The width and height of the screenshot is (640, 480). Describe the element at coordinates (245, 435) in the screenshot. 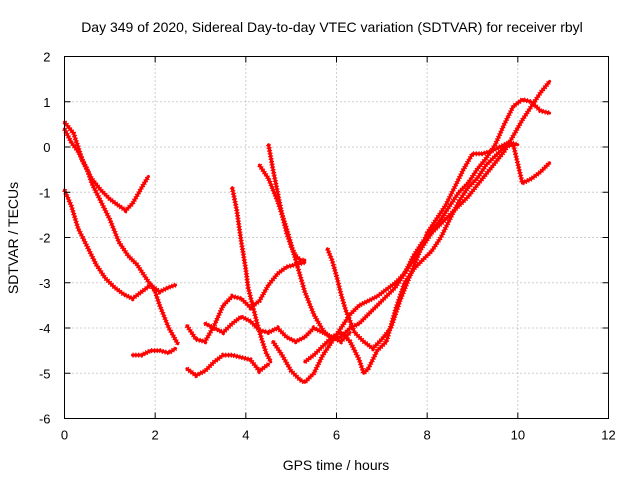

I see `x-tick-label: 4` at that location.